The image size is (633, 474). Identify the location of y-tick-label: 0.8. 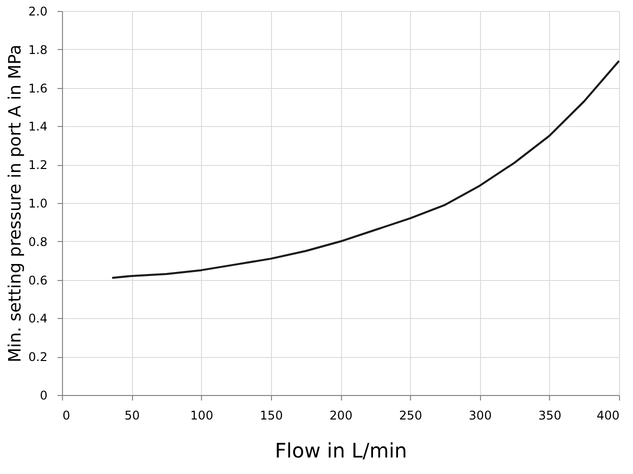
(38, 241).